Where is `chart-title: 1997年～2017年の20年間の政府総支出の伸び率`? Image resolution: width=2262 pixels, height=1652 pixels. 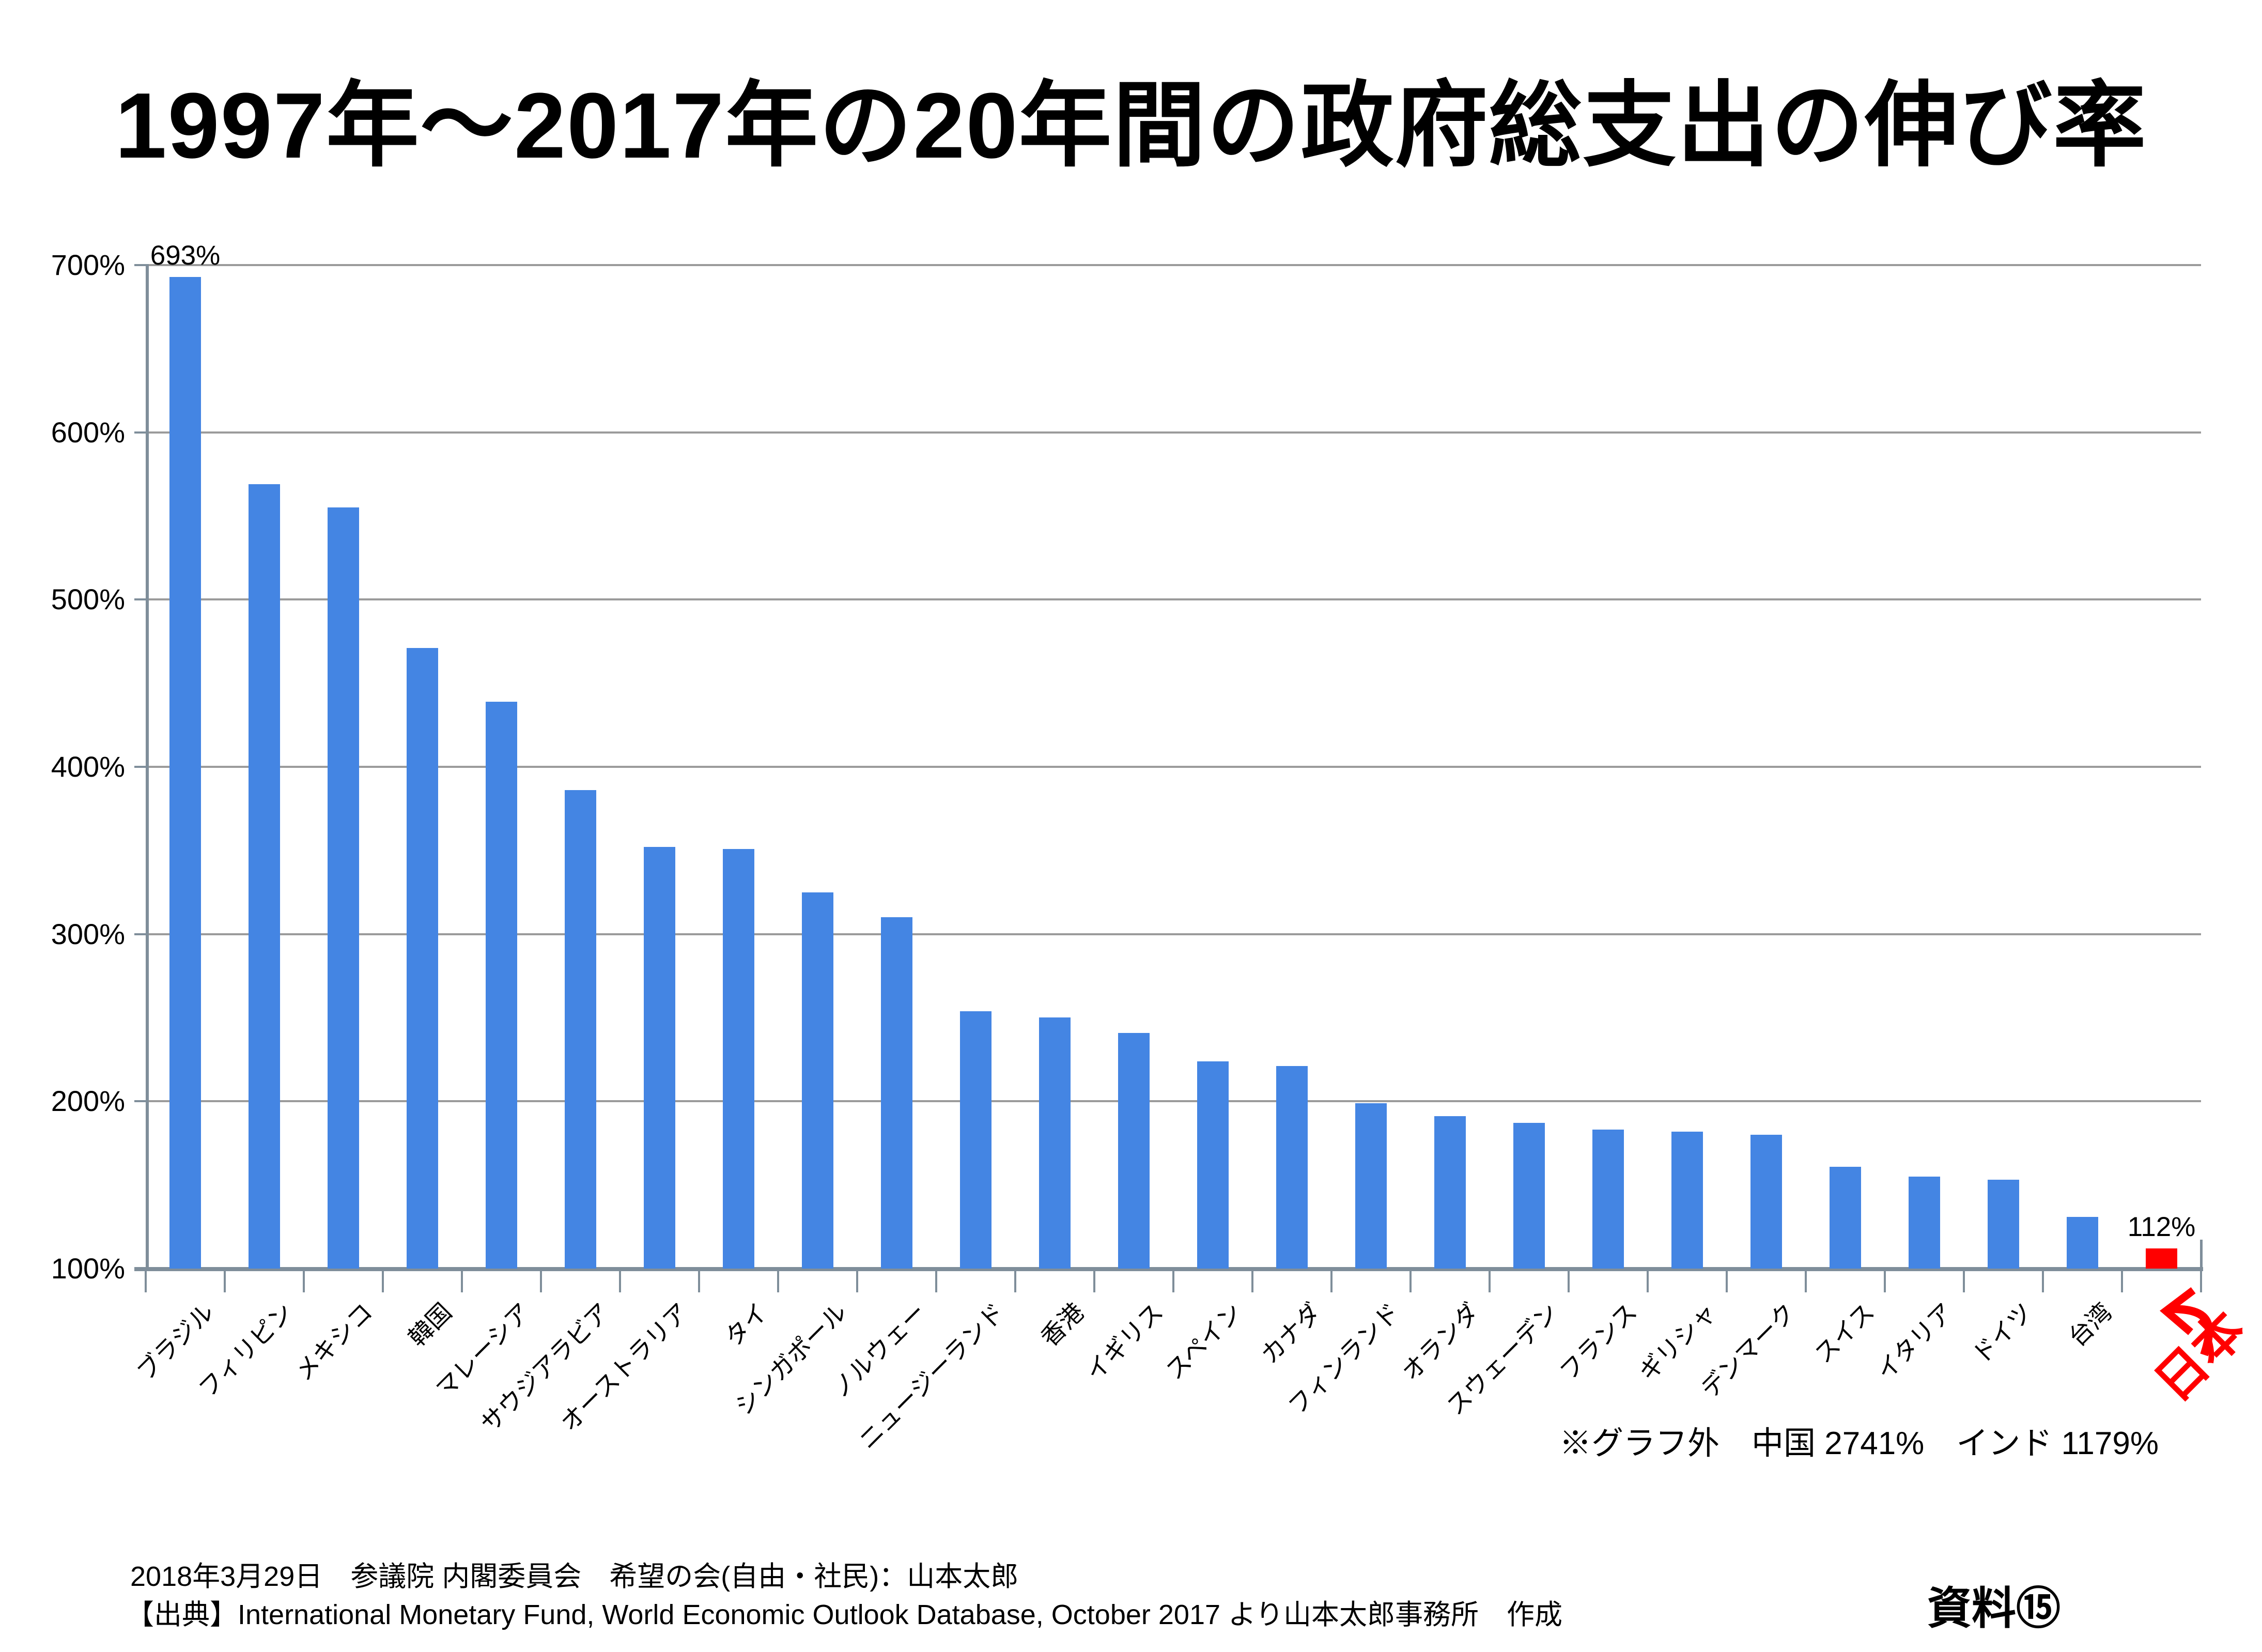 chart-title: 1997年～2017年の20年間の政府総支出の伸び率 is located at coordinates (1131, 126).